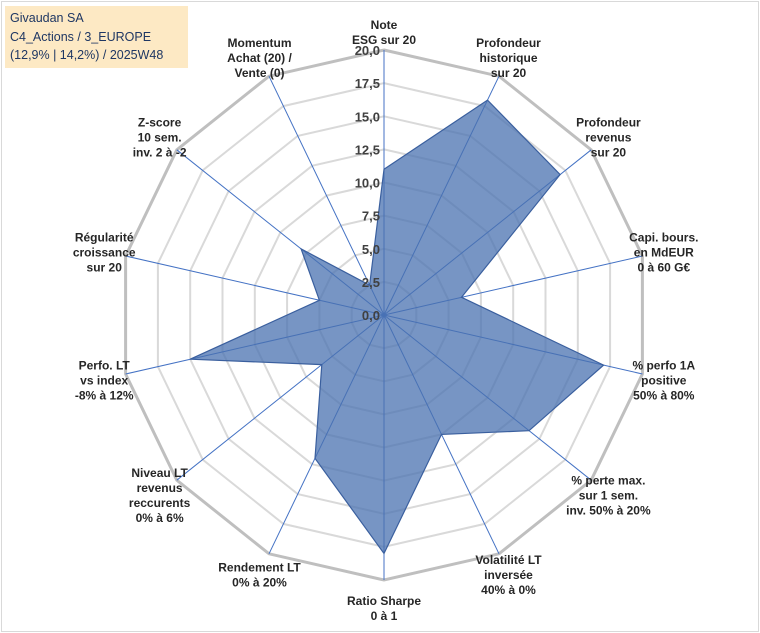 Image resolution: width=760 pixels, height=633 pixels. I want to click on radar-category-label-line: 0% à 20%, so click(259, 583).